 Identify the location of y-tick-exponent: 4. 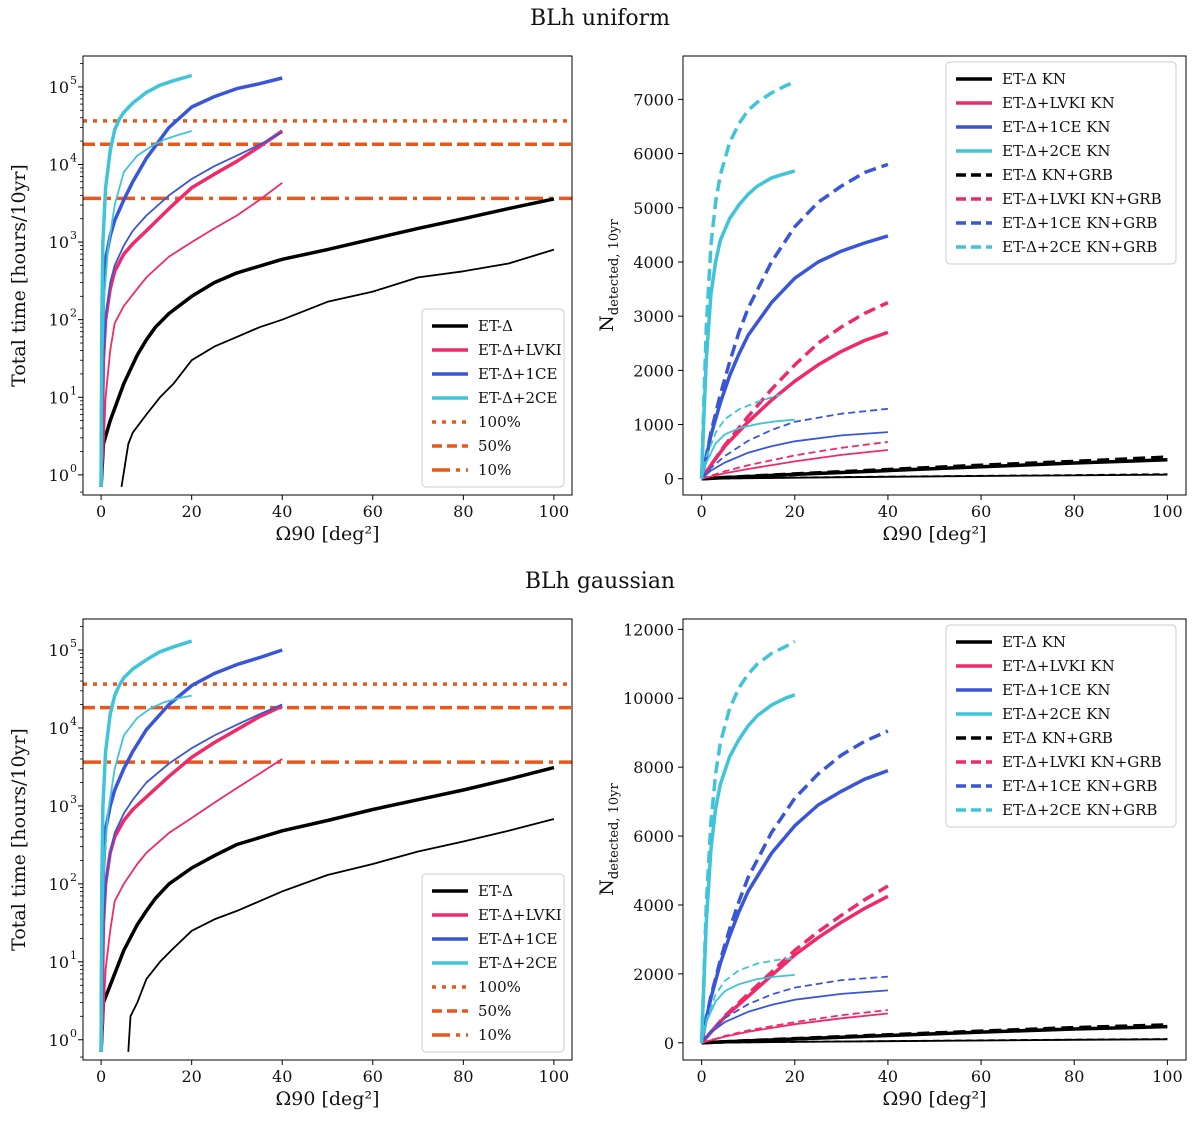
(73, 721).